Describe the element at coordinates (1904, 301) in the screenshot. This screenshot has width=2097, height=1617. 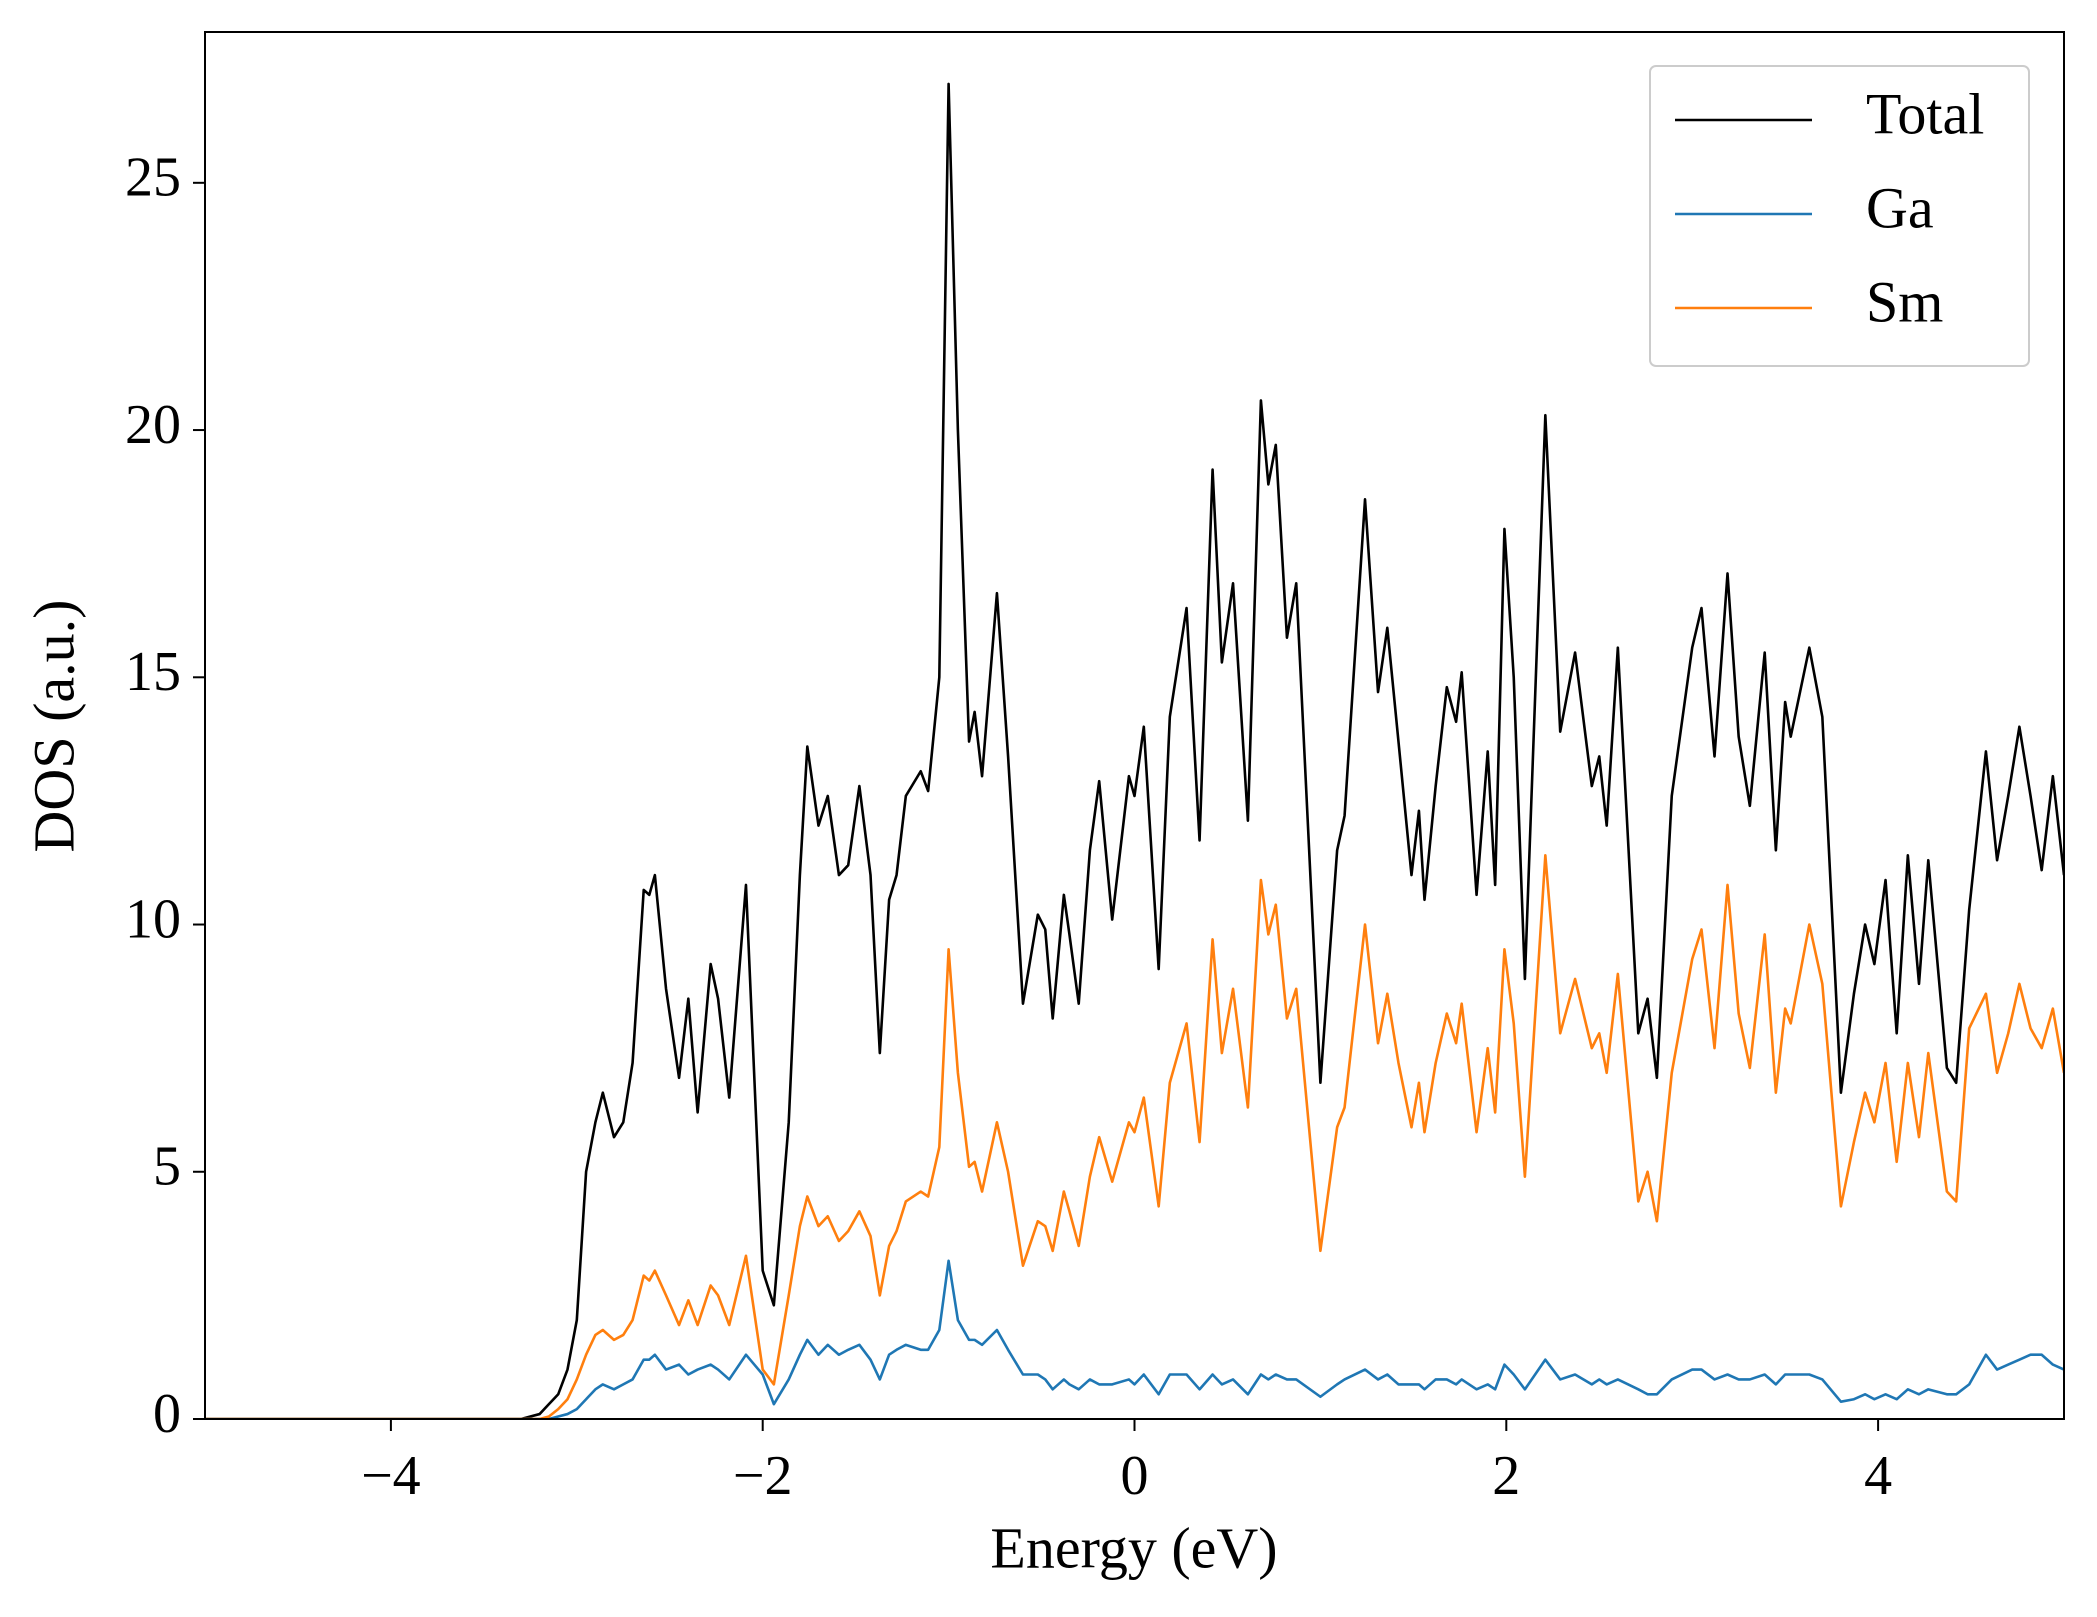
I see `legend-label: Sm` at that location.